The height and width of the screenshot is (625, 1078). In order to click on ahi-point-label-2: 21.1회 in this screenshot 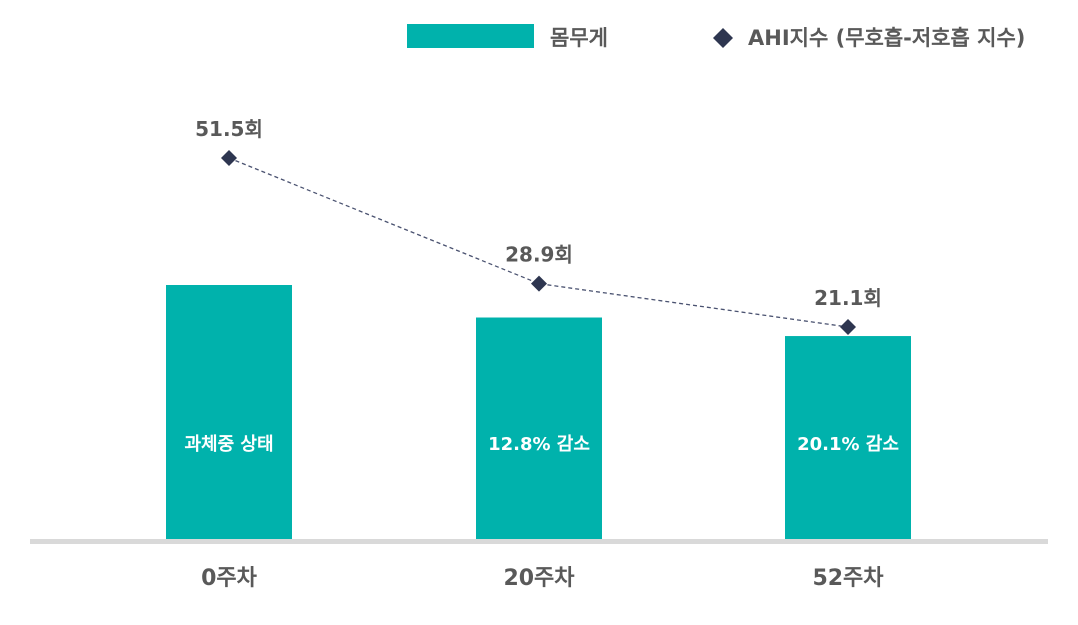, I will do `click(848, 298)`.